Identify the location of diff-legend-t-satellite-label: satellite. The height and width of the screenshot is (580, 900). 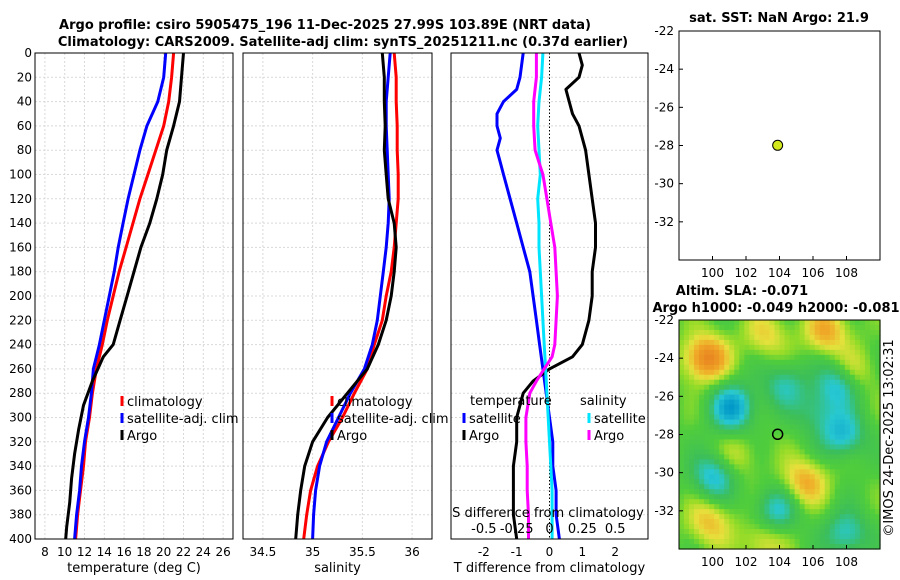
(495, 419).